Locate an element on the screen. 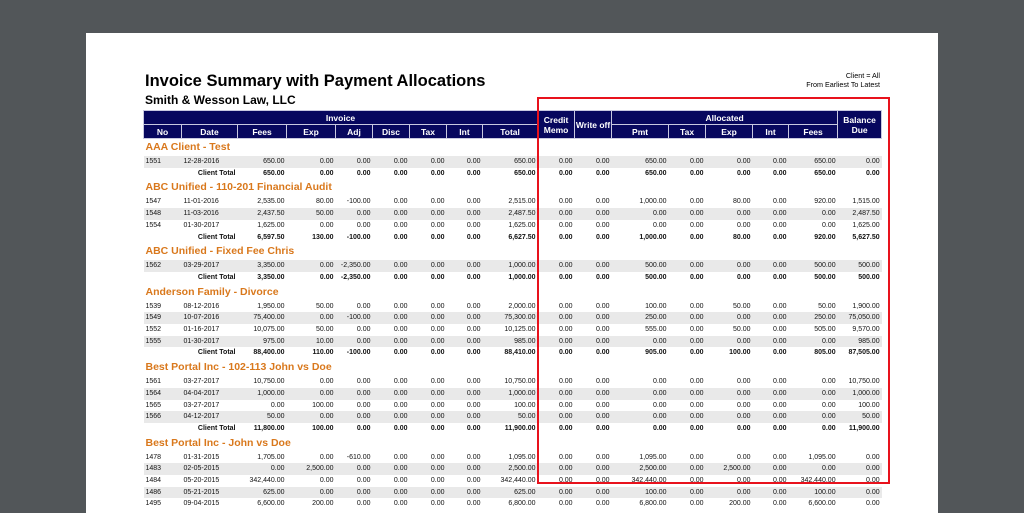 The image size is (1024, 513). firm-name: Smith & Wesson Law, LLC is located at coordinates (220, 100).